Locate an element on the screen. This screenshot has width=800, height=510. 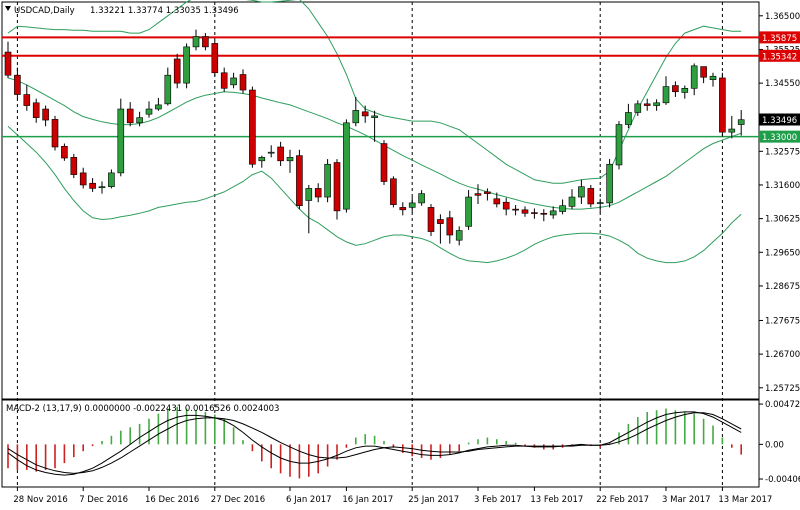
time-tick-label: 3 Feb 2017 is located at coordinates (498, 500).